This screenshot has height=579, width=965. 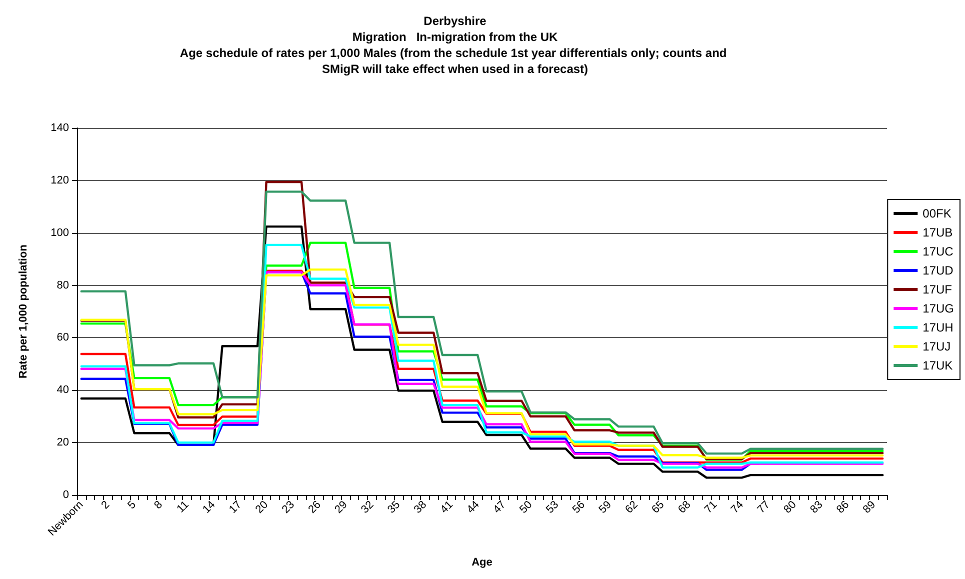 What do you see at coordinates (937, 233) in the screenshot?
I see `legend-label: 17UB` at bounding box center [937, 233].